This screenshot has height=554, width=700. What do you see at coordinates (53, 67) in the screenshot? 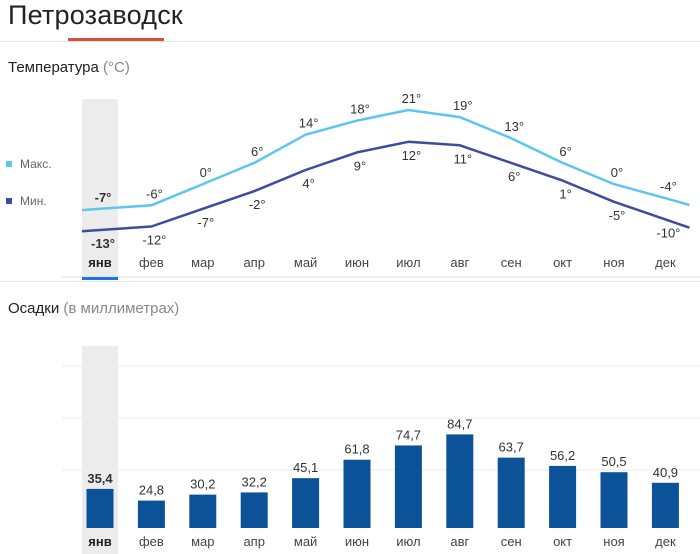
I see `temperature-title: Температура` at bounding box center [53, 67].